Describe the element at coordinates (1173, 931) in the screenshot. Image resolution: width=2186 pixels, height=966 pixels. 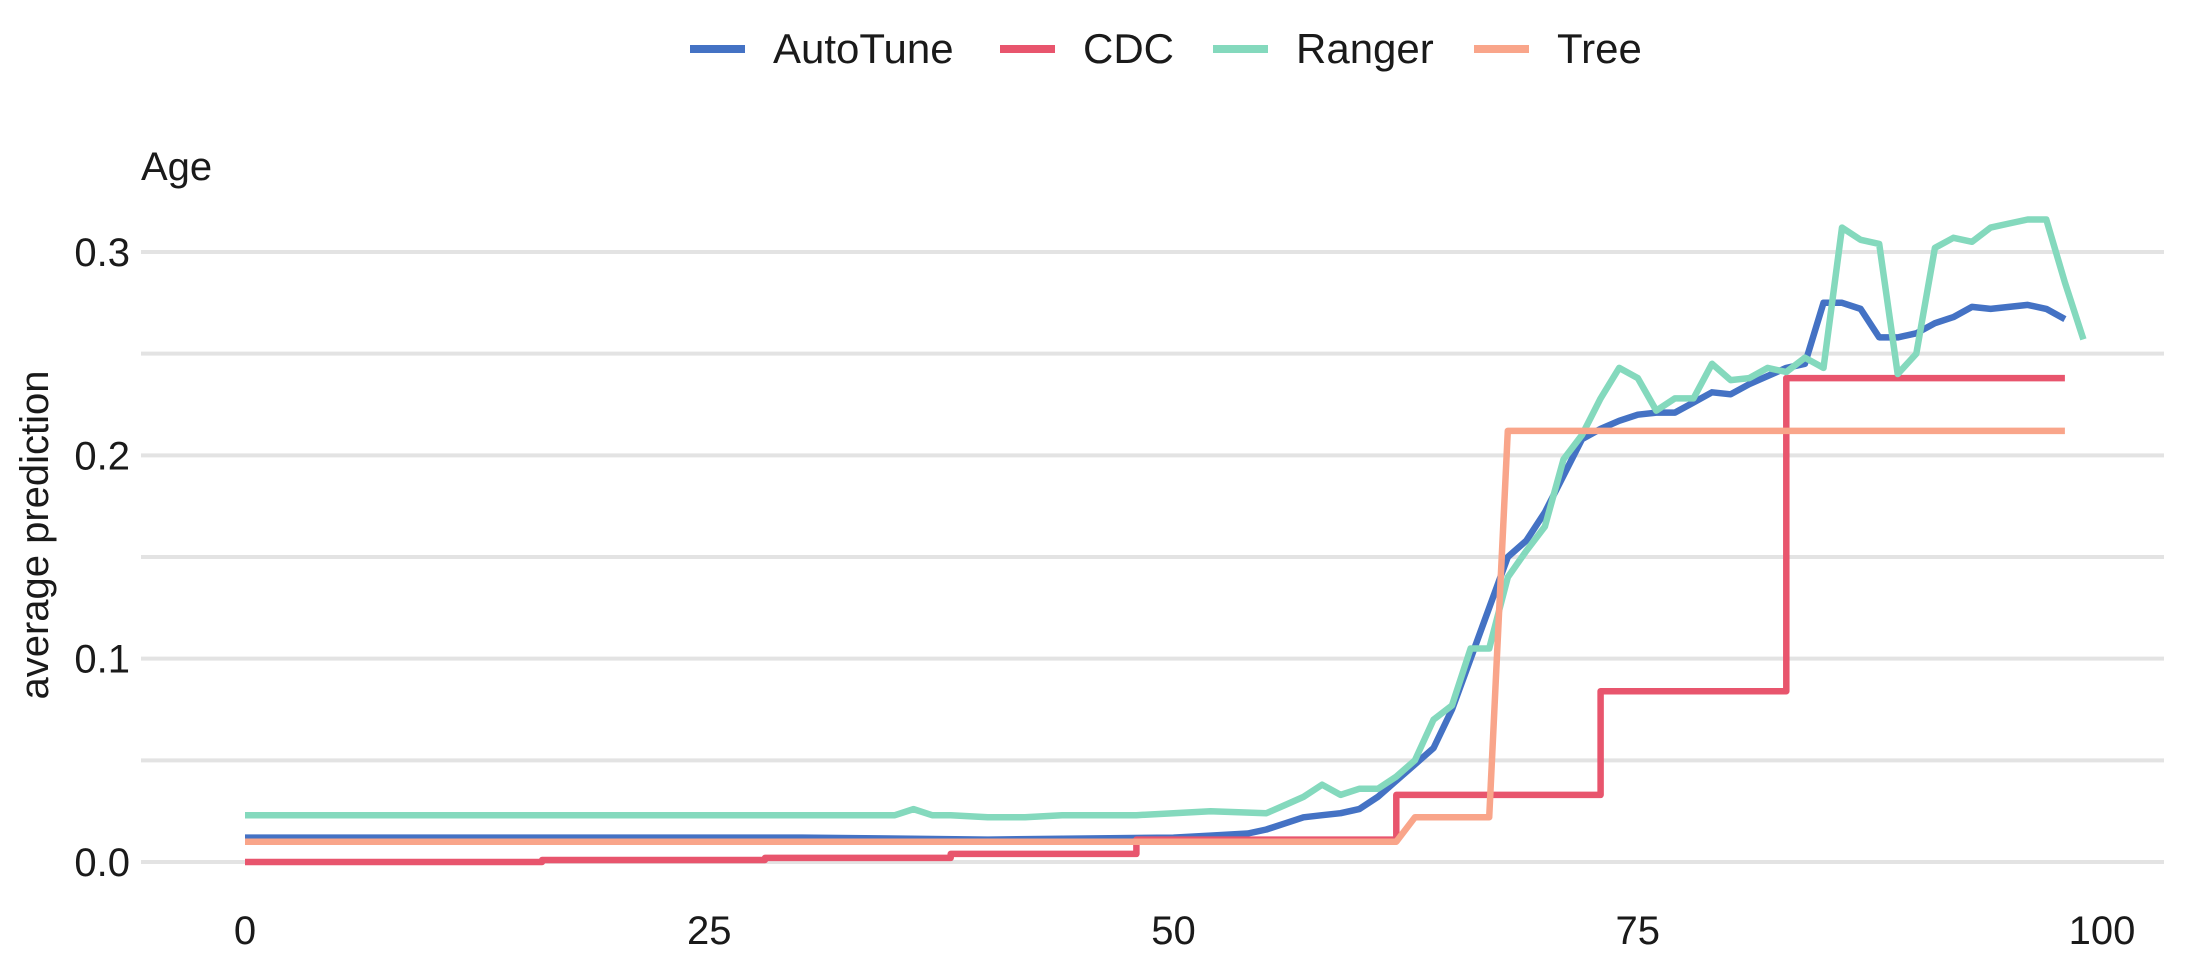
I see `x-tick-label: 50` at that location.